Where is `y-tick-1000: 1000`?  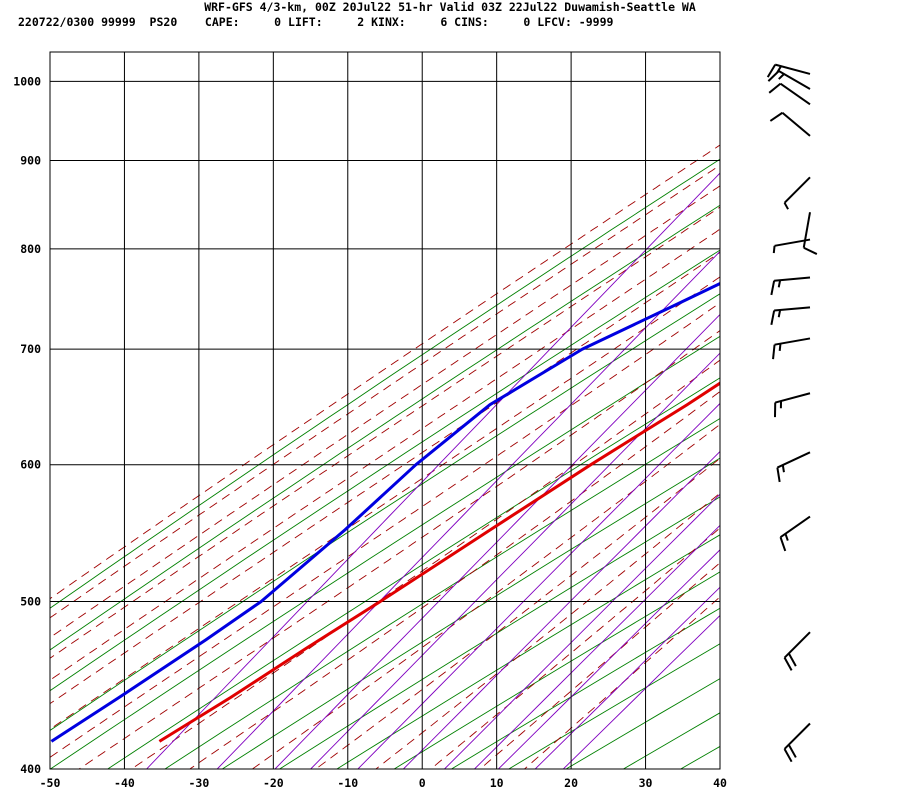 y-tick-1000: 1000 is located at coordinates (27, 81).